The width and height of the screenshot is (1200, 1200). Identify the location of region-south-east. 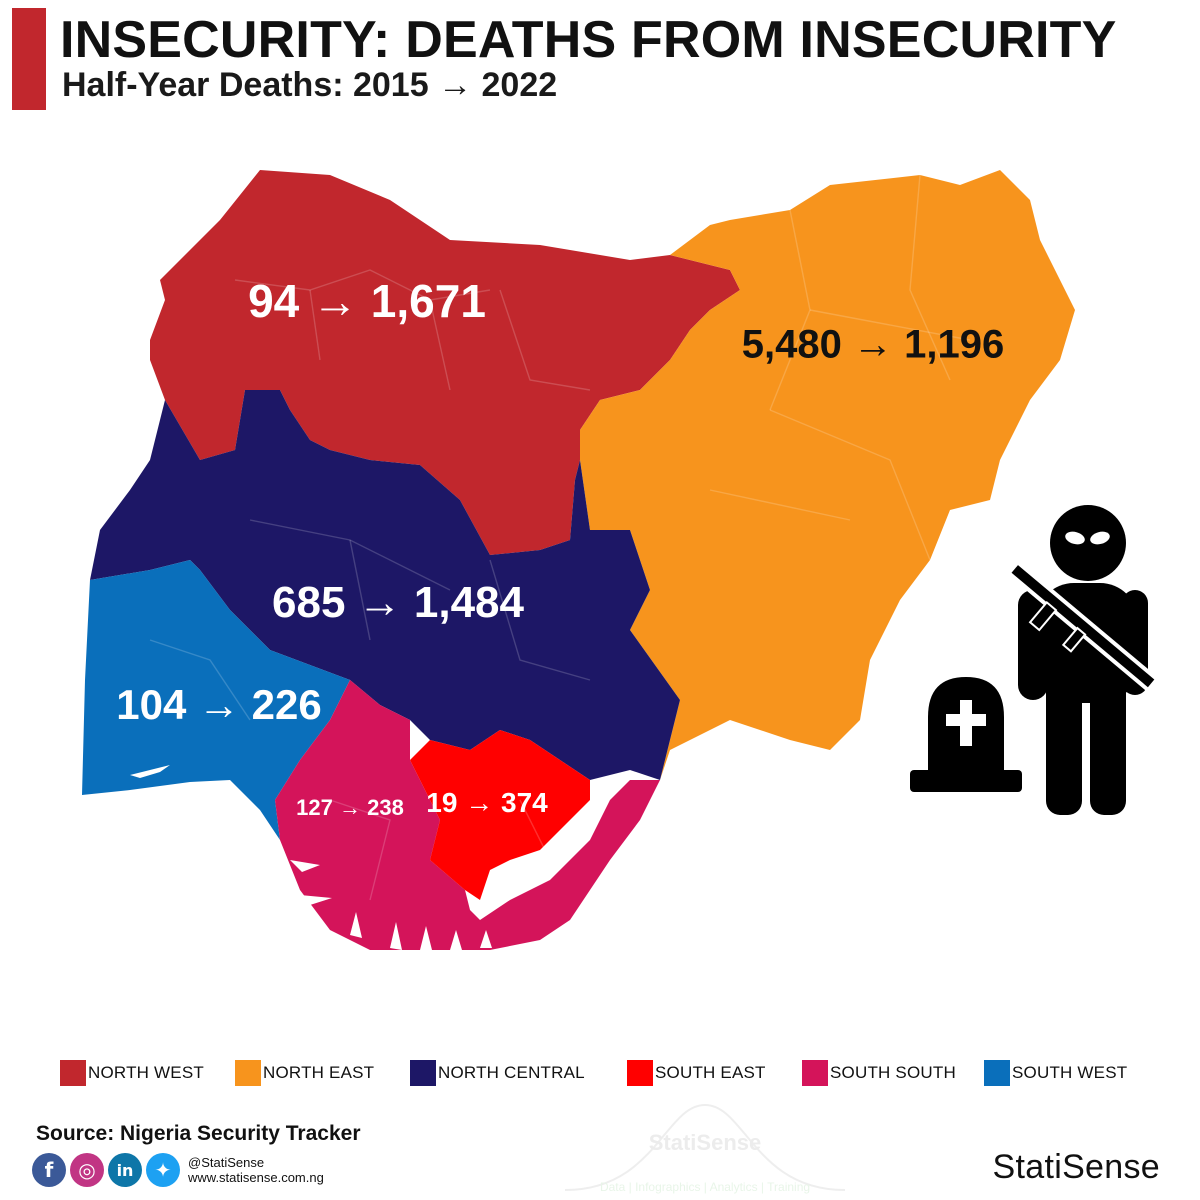
(500, 815).